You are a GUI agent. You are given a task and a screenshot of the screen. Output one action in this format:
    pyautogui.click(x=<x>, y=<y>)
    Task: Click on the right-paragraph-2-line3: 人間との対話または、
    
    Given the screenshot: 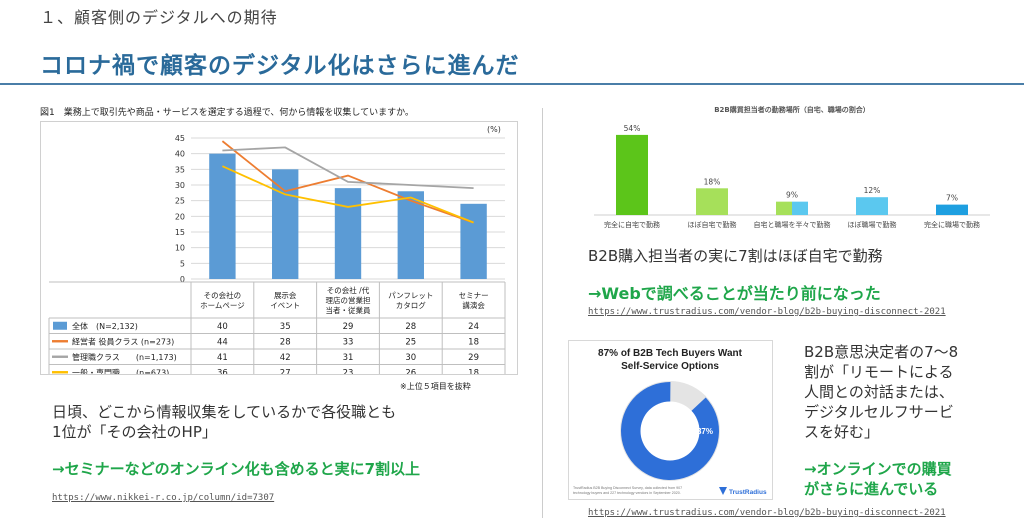 What is the action you would take?
    pyautogui.click(x=879, y=392)
    